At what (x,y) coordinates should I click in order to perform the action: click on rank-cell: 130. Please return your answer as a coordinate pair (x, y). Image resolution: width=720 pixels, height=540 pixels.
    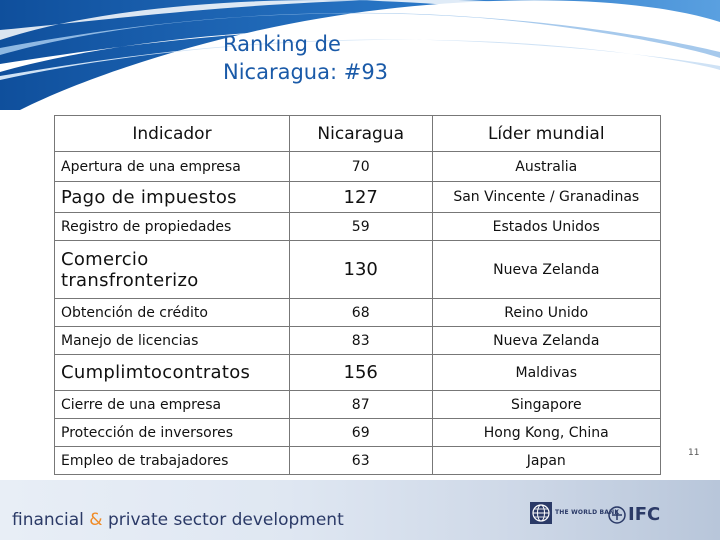
    Looking at the image, I should click on (360, 269).